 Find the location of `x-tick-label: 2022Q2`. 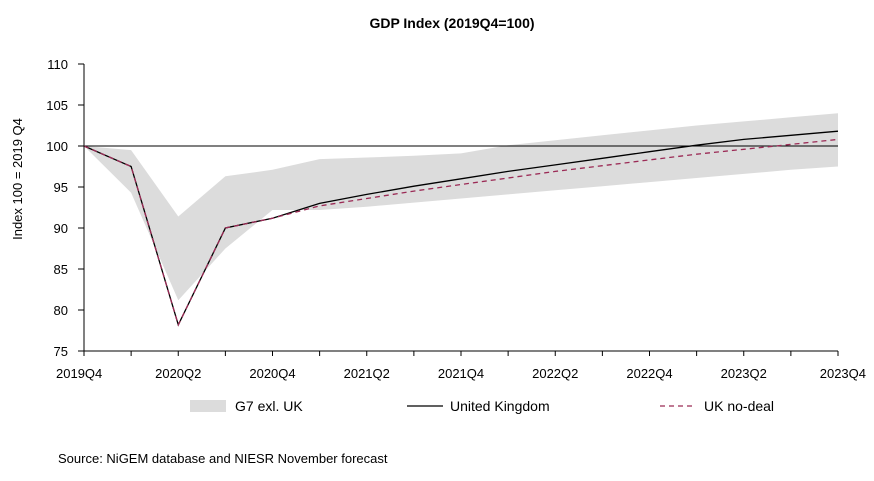

x-tick-label: 2022Q2 is located at coordinates (555, 373).